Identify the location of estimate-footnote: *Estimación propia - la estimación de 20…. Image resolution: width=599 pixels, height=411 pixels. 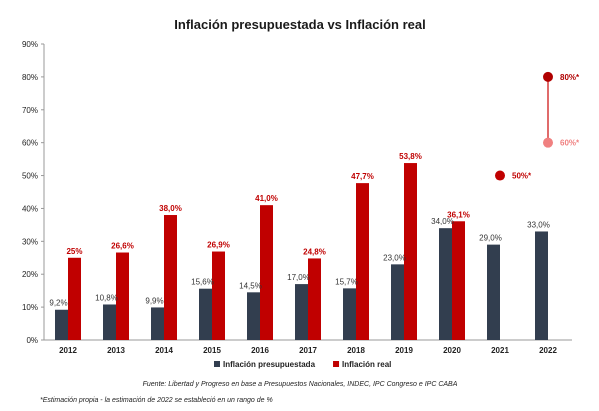
(156, 400).